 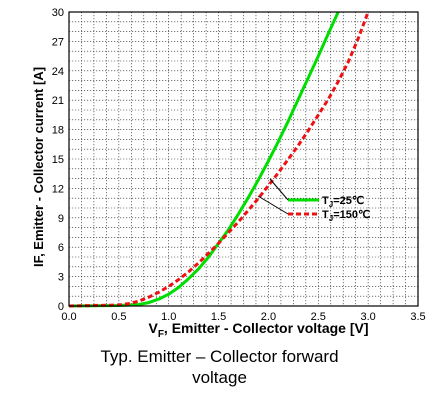 What do you see at coordinates (61, 278) in the screenshot?
I see `y-tick-label: 3` at bounding box center [61, 278].